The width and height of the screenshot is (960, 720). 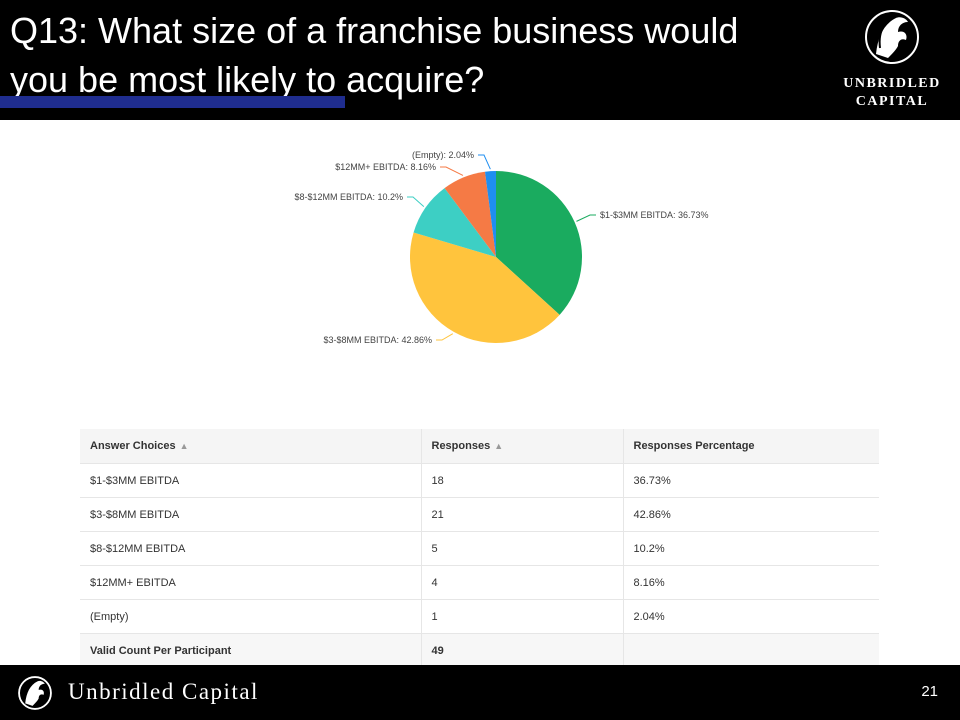 What do you see at coordinates (929, 691) in the screenshot?
I see `page-number: 21` at bounding box center [929, 691].